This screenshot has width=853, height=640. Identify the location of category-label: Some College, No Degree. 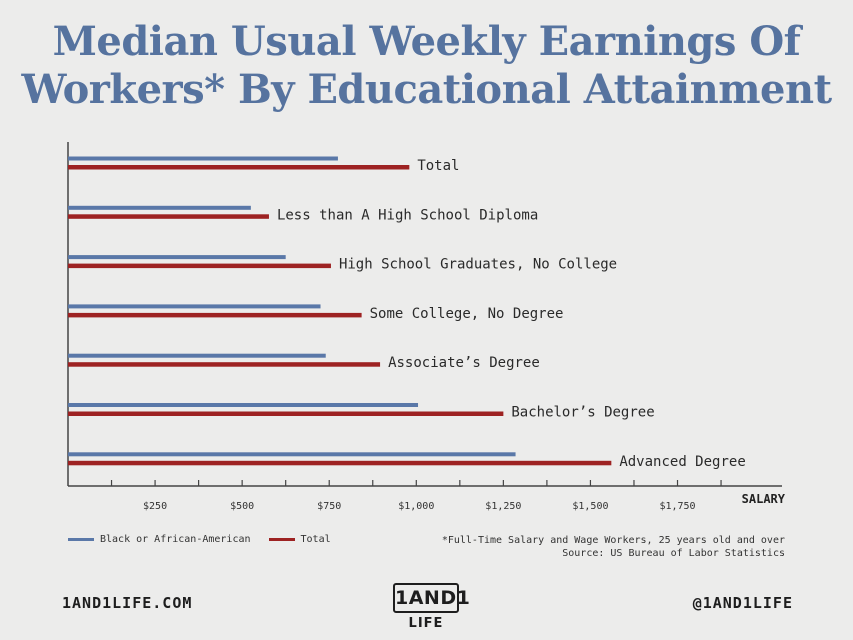
(467, 314).